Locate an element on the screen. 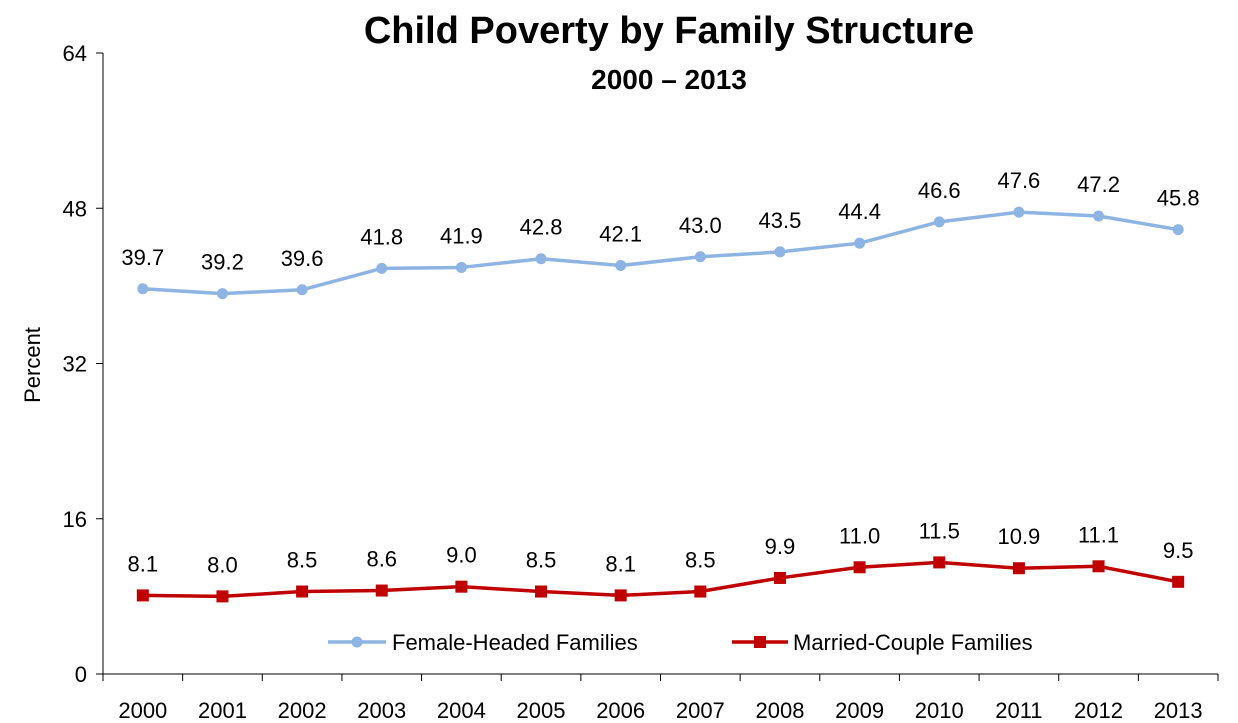  data-label: 11.5 is located at coordinates (939, 530).